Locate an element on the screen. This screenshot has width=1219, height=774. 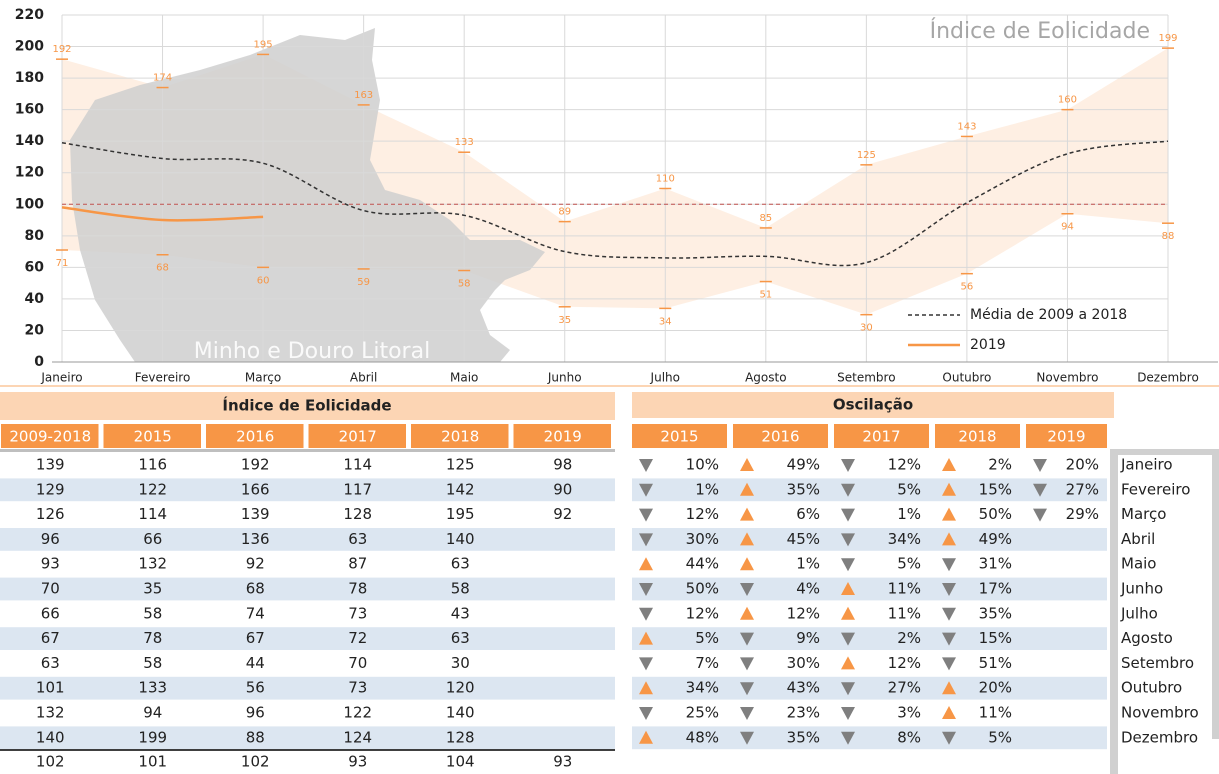
month-label: Fevereiro is located at coordinates (1155, 489).